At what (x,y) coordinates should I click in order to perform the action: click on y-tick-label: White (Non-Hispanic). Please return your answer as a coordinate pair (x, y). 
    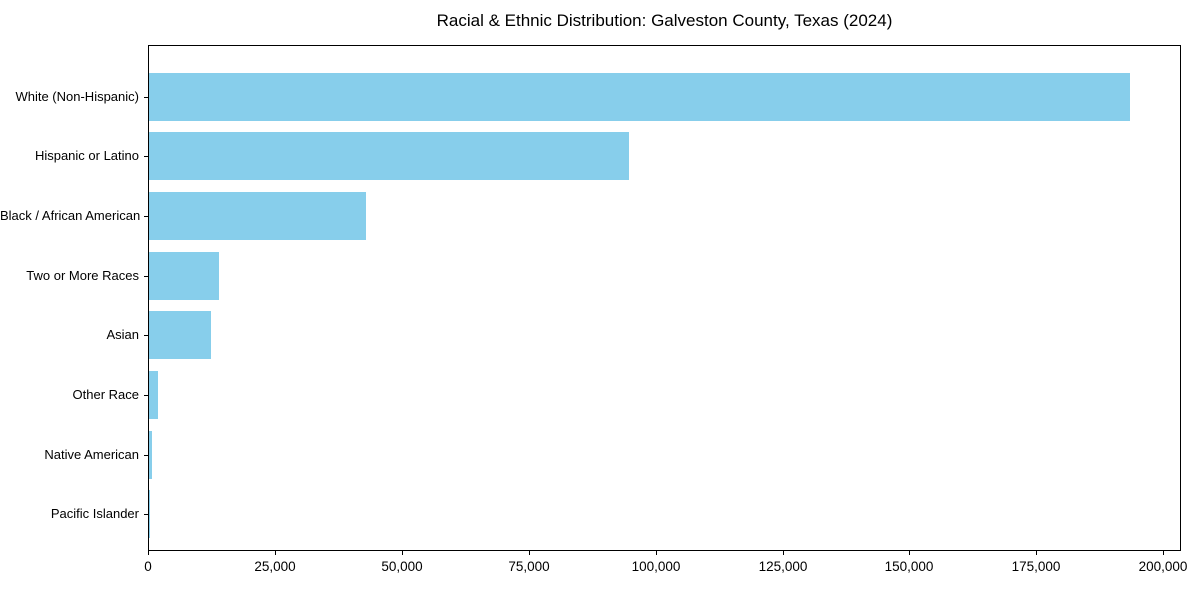
    Looking at the image, I should click on (77, 96).